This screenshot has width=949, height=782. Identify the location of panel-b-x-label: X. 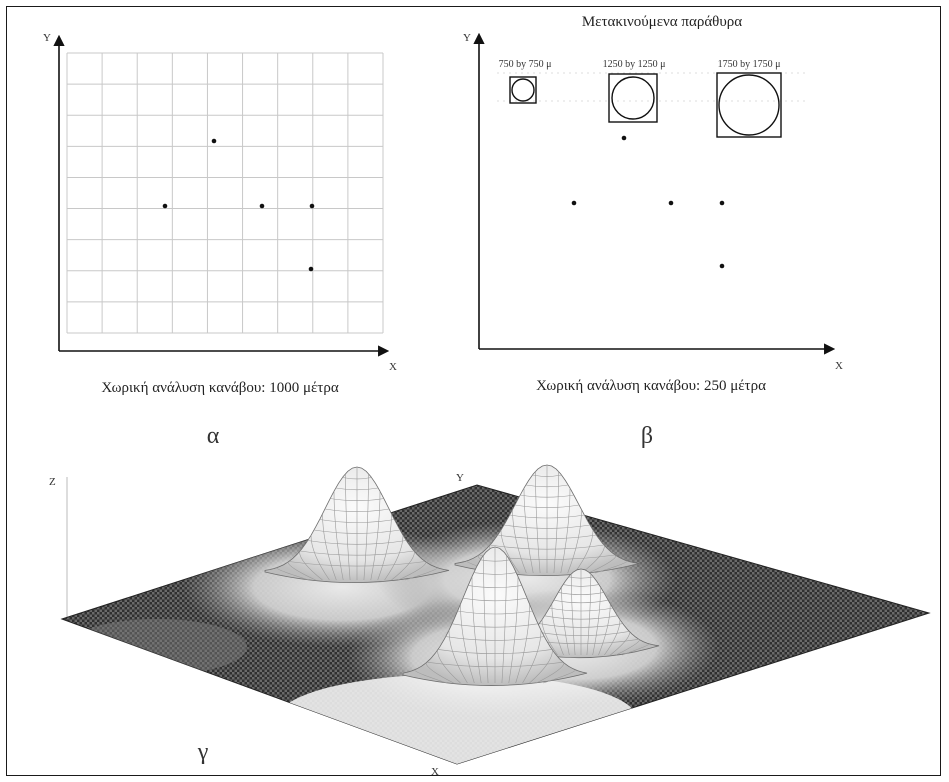
(839, 366).